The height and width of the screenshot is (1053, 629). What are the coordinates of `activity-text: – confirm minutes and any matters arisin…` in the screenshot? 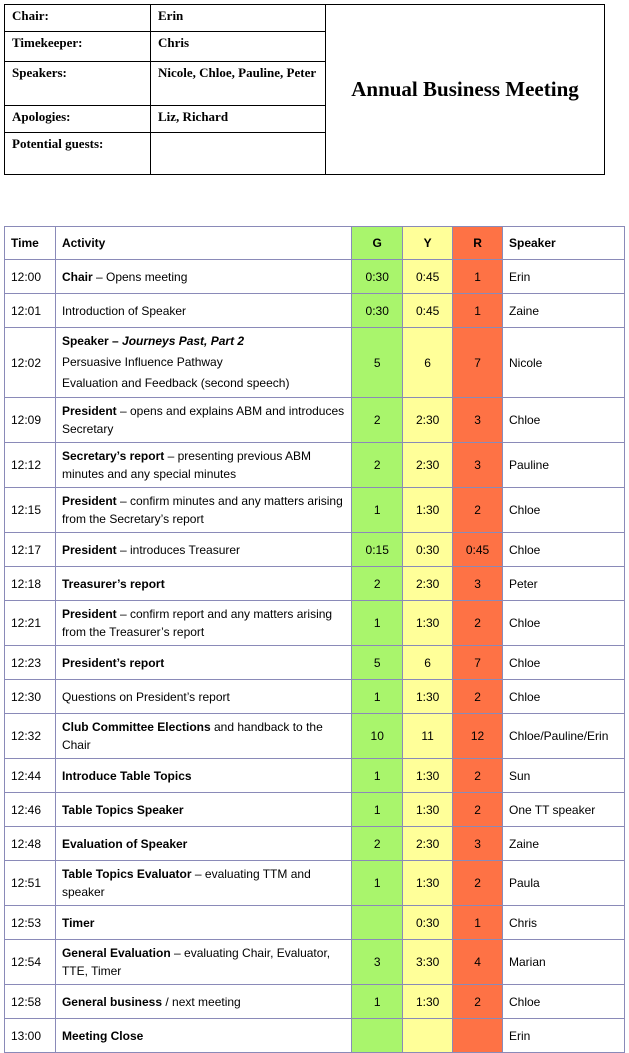 It's located at (202, 510).